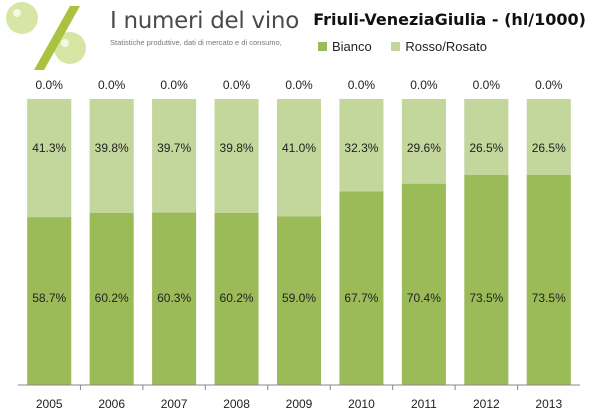 This screenshot has height=418, width=600. I want to click on x-tick-label: 2010, so click(361, 404).